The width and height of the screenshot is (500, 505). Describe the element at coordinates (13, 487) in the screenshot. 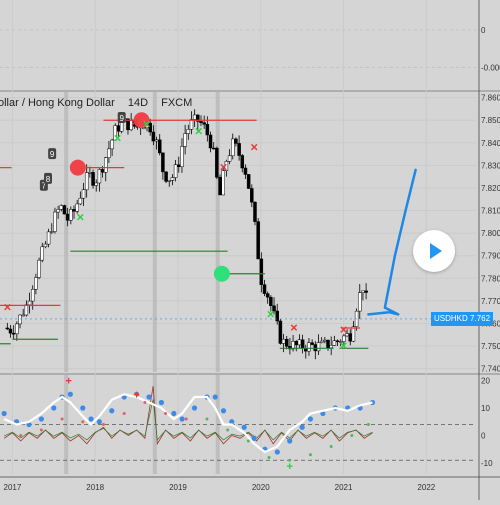

I see `time-tick-label: 2017` at that location.